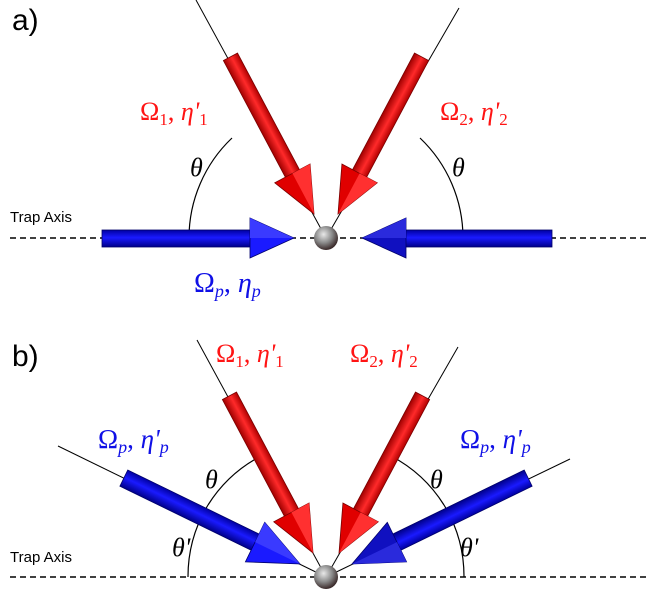 This screenshot has height=598, width=660. Describe the element at coordinates (383, 133) in the screenshot. I see `beam2-arrow` at that location.